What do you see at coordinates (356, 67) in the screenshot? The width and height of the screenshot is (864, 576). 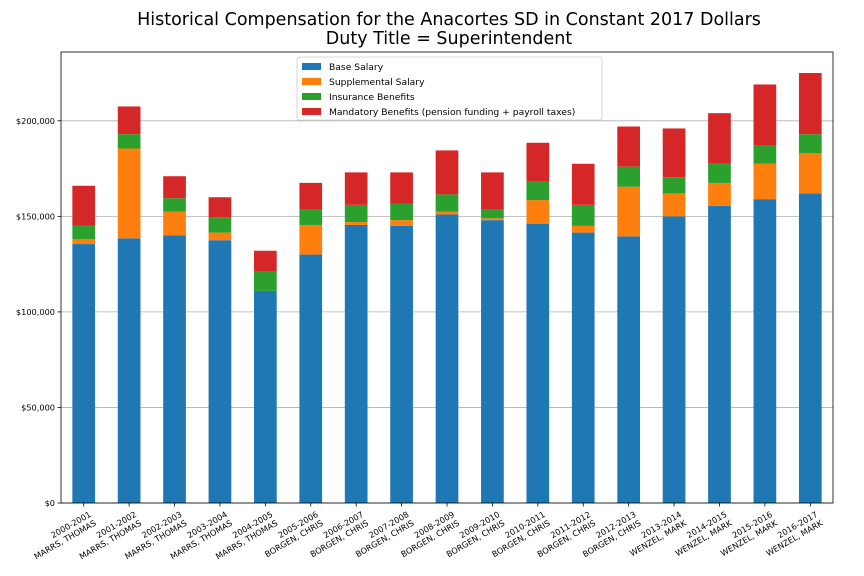 I see `legend-label: Base Salary` at bounding box center [356, 67].